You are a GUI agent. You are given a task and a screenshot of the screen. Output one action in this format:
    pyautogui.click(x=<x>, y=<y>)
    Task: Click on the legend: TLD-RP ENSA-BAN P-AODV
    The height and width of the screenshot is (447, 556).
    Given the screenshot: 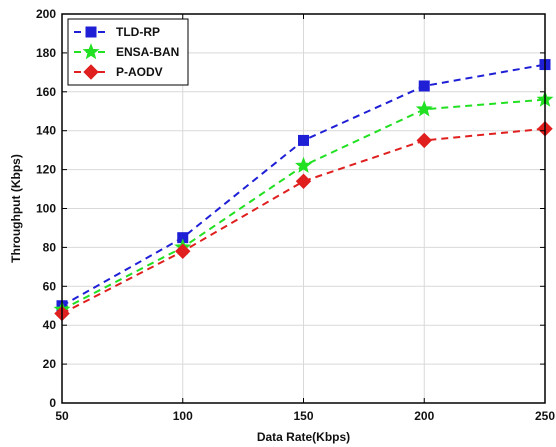 What is the action you would take?
    pyautogui.click(x=128, y=52)
    